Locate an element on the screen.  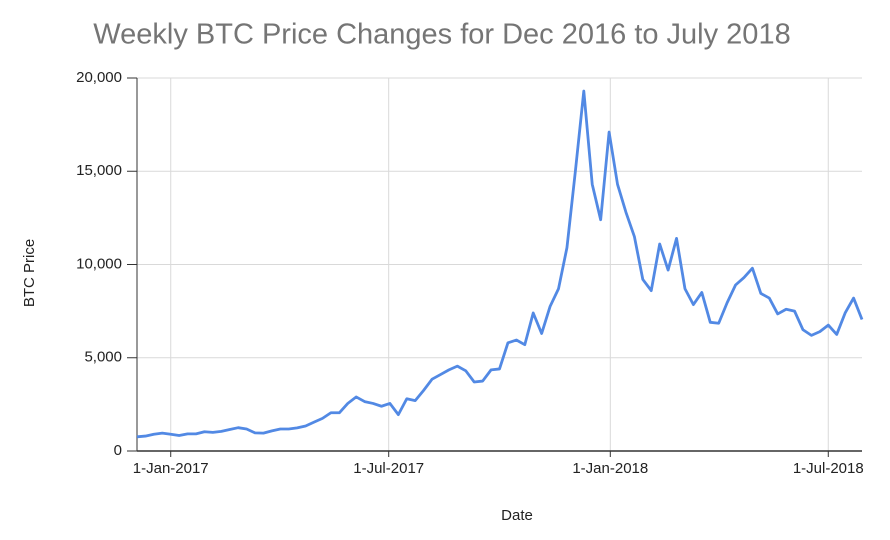
y-tick-label: 5,000 is located at coordinates (103, 357).